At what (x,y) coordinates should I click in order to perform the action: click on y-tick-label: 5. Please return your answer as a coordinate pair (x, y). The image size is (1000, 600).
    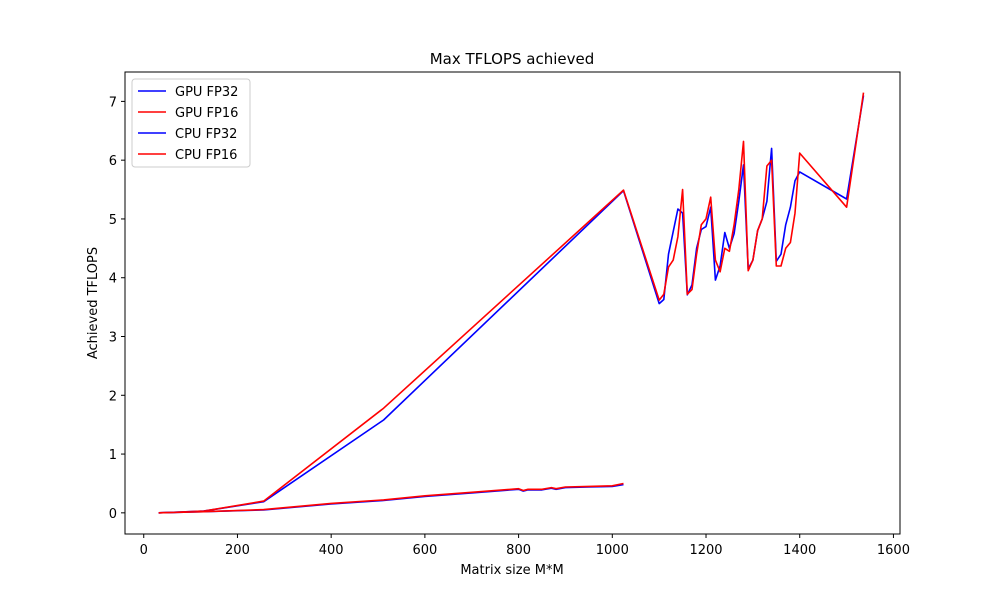
    Looking at the image, I should click on (113, 220).